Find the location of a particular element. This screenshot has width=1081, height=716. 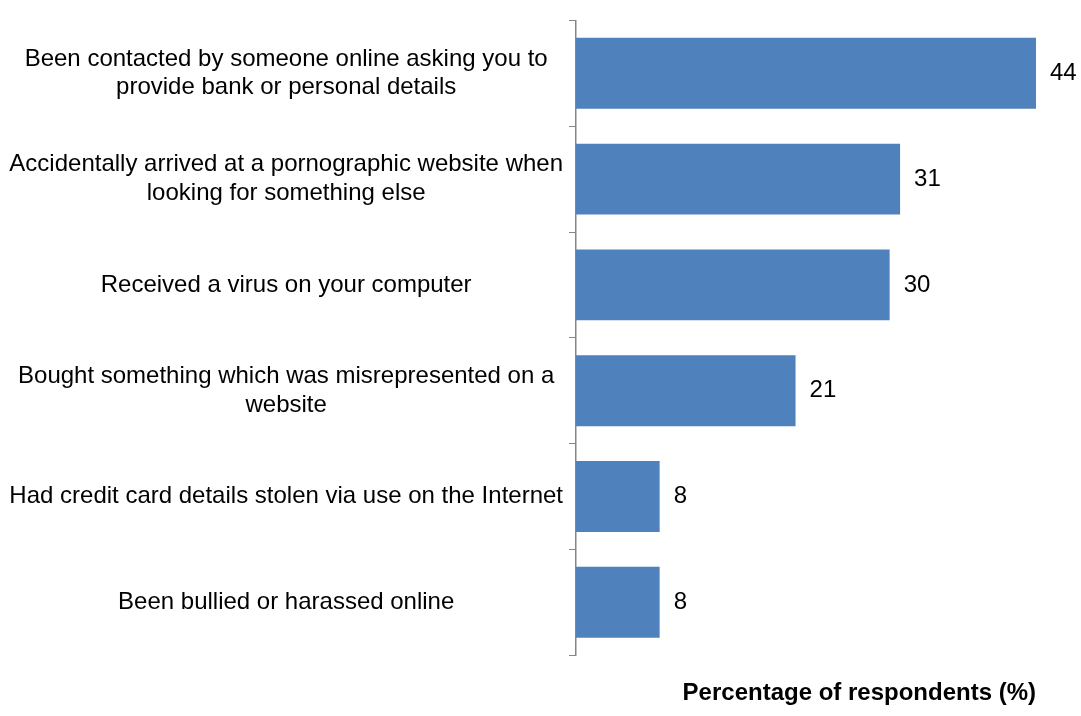

x-axis-title: Percentage of respondents (%) is located at coordinates (859, 692).